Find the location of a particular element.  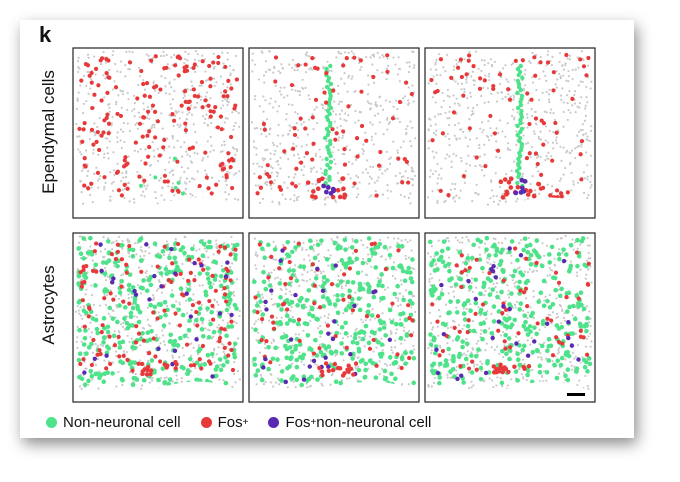

legend-item-non-neuronal: Non-neuronal cell is located at coordinates (113, 422).